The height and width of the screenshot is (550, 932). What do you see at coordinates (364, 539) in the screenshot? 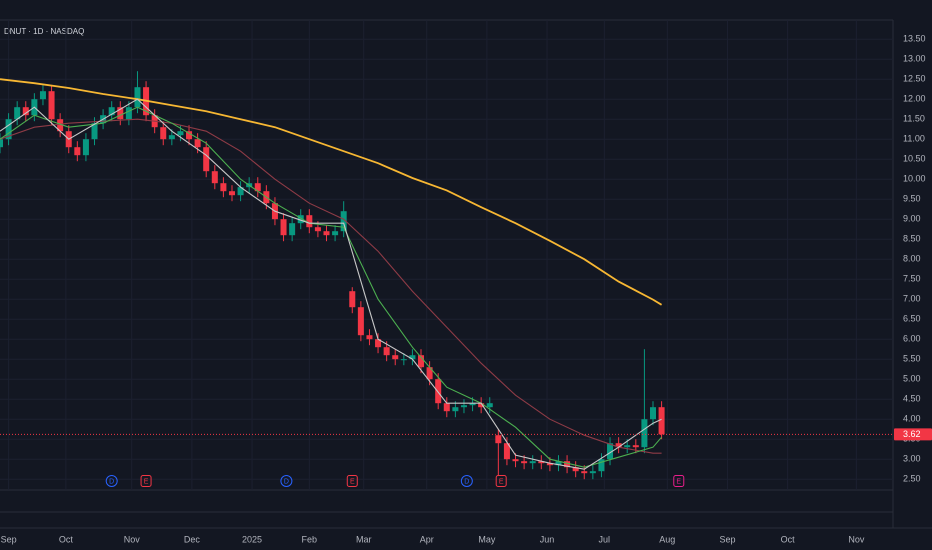
I see `x-tick-label: Mar` at bounding box center [364, 539].